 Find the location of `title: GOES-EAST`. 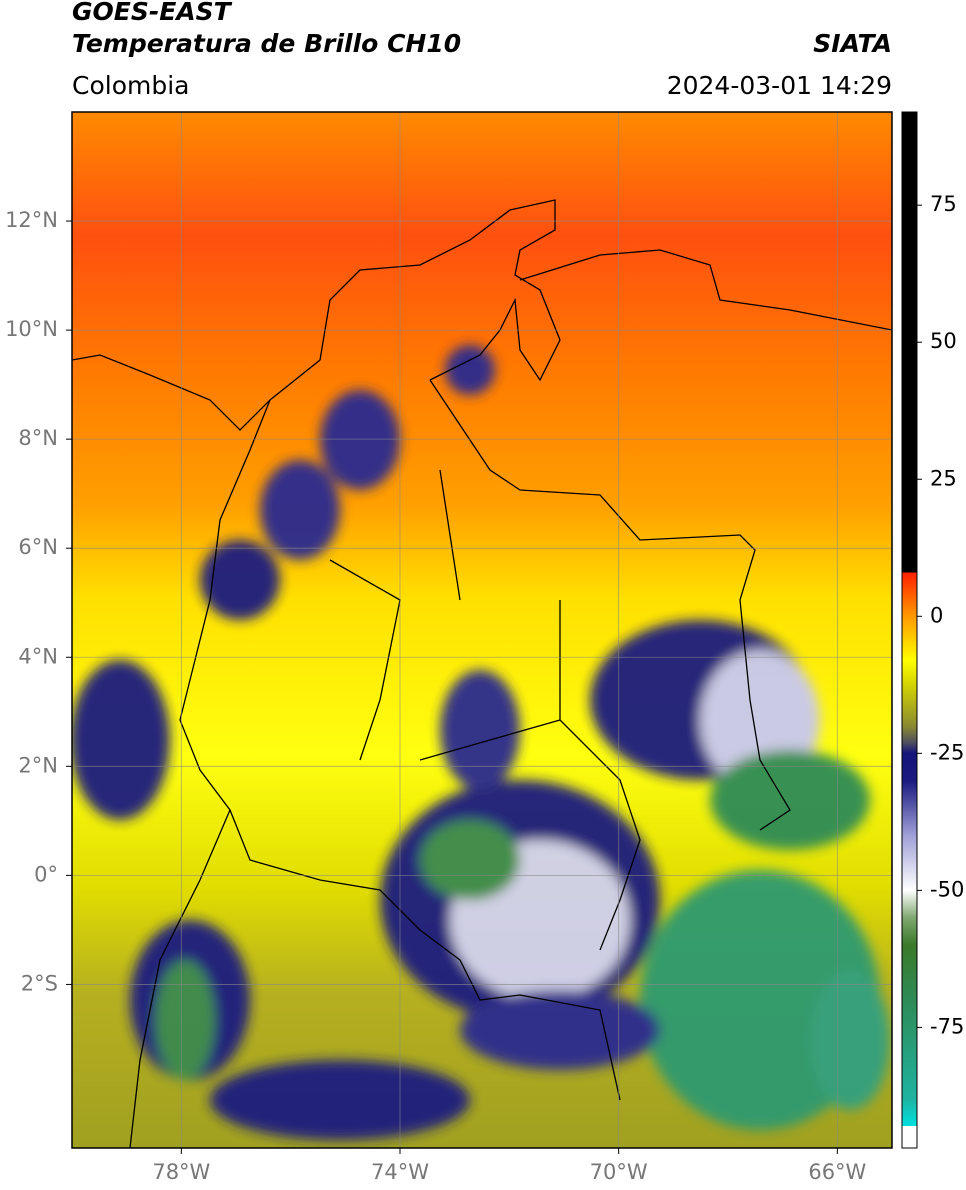

title: GOES-EAST is located at coordinates (152, 13).